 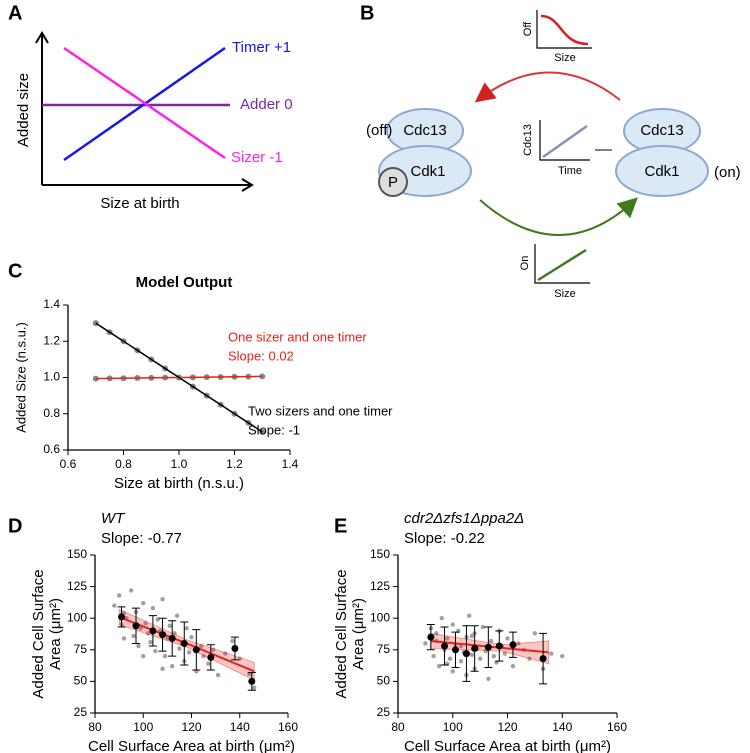 I want to click on x-tick-label: 0.6, so click(x=68, y=464).